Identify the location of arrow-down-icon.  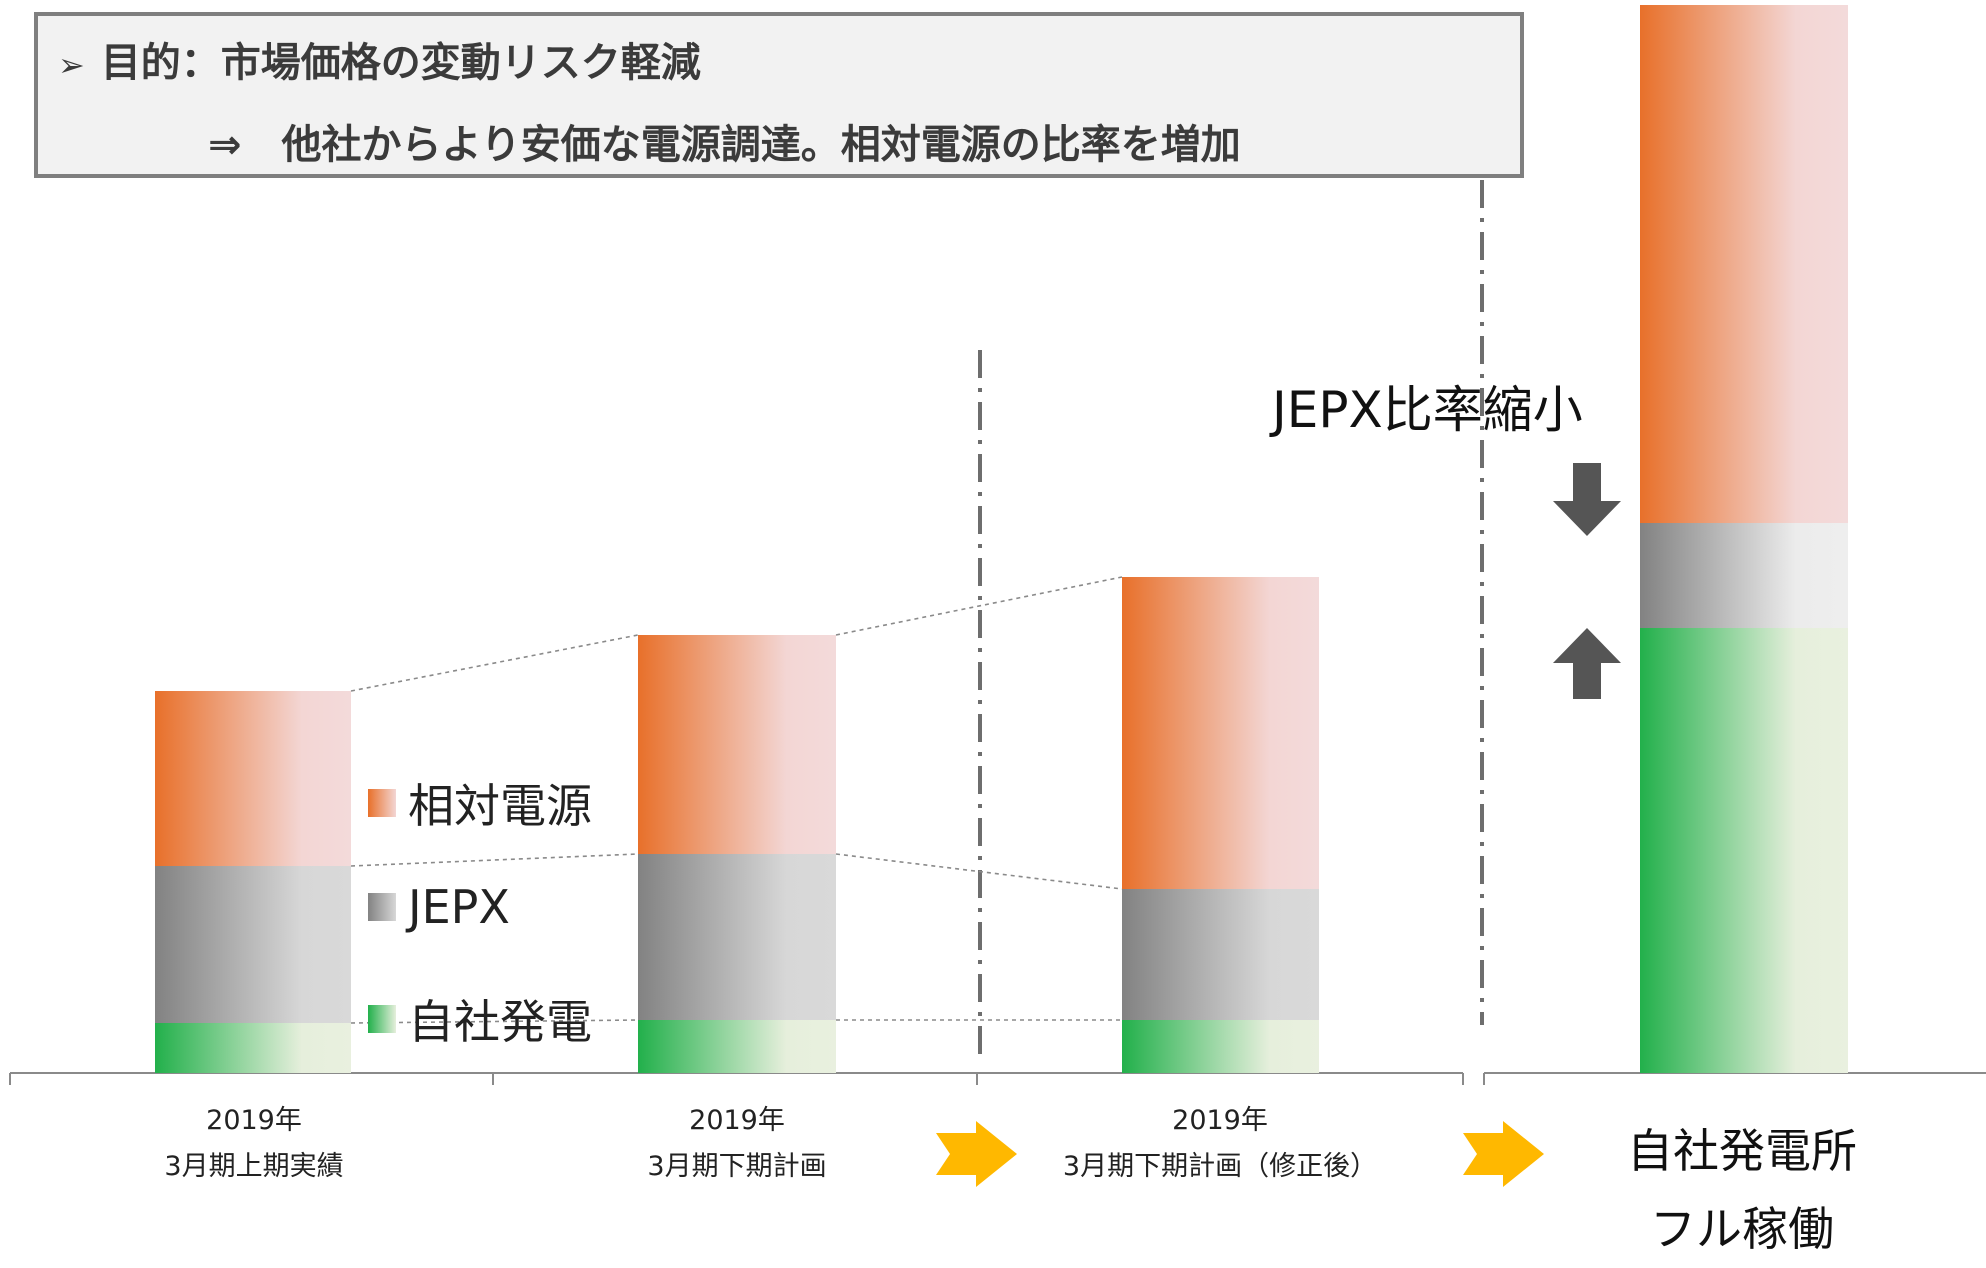
(1587, 499).